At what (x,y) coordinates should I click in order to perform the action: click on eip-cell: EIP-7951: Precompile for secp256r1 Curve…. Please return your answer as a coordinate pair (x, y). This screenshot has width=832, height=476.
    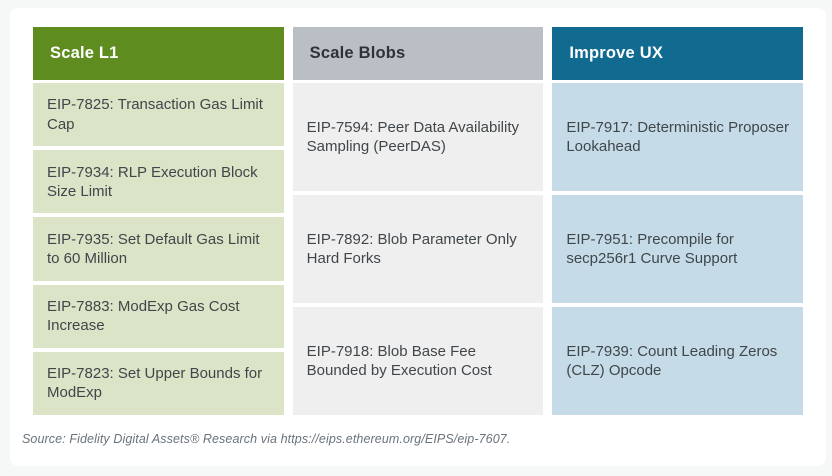
    Looking at the image, I should click on (678, 249).